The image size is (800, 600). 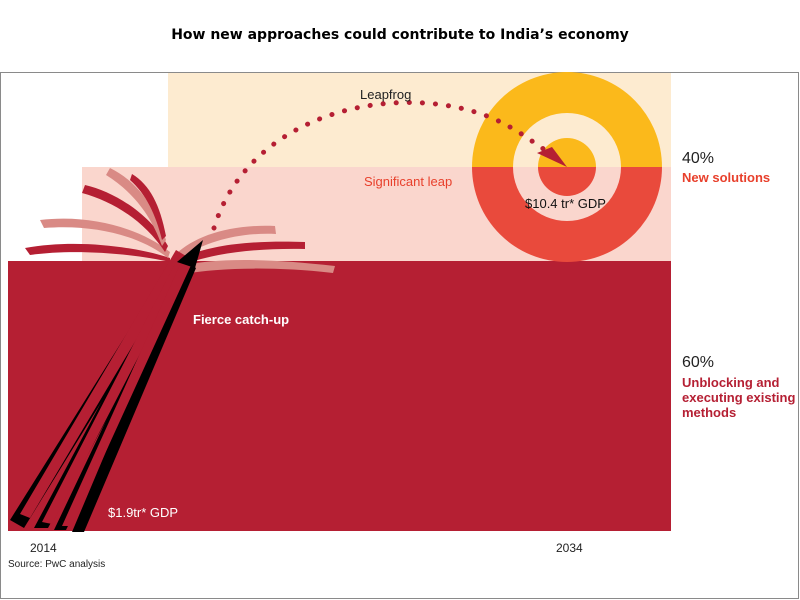 What do you see at coordinates (43, 548) in the screenshot?
I see `year-start: 2014` at bounding box center [43, 548].